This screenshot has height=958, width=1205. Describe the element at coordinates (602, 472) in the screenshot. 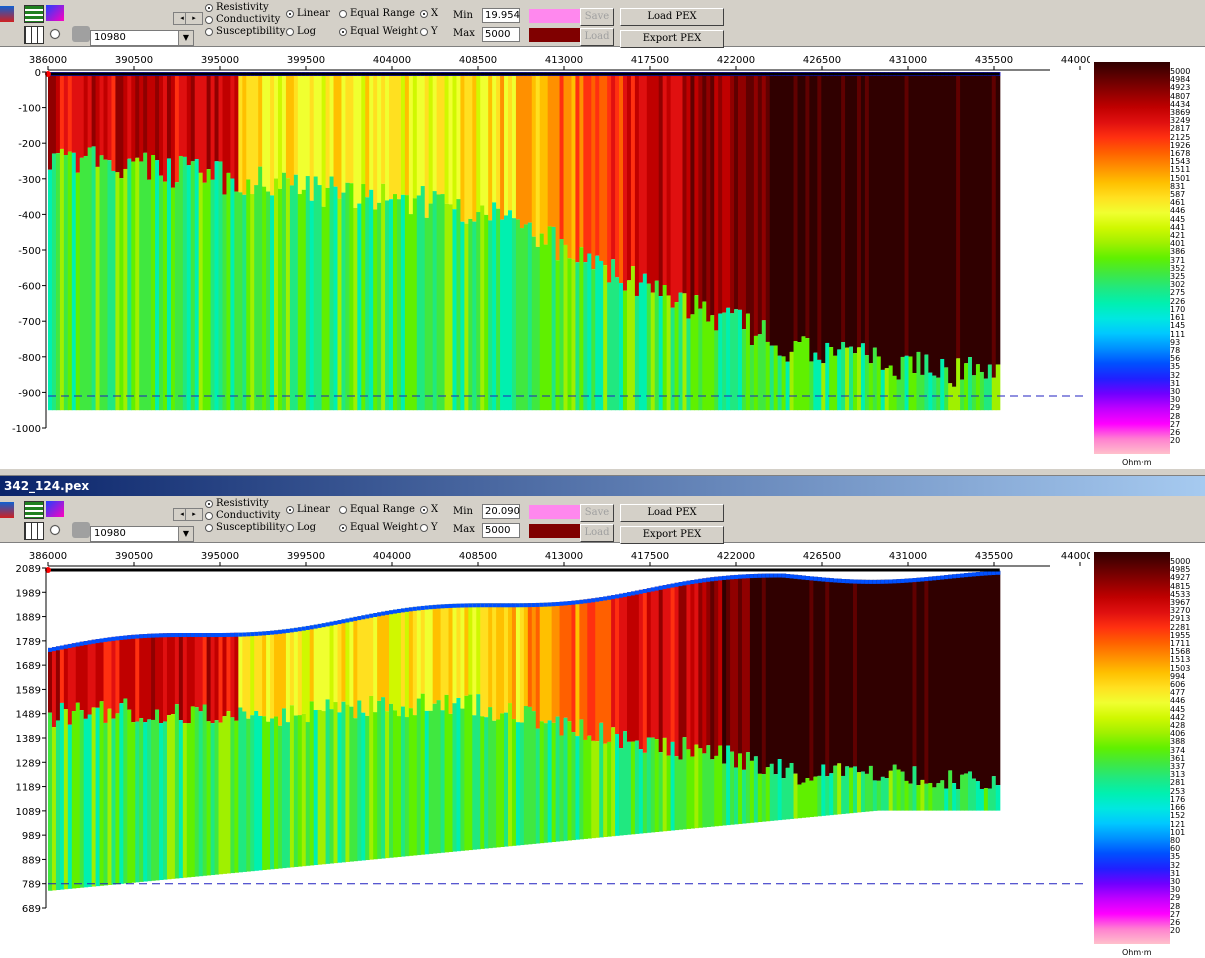

I see `splitter` at that location.